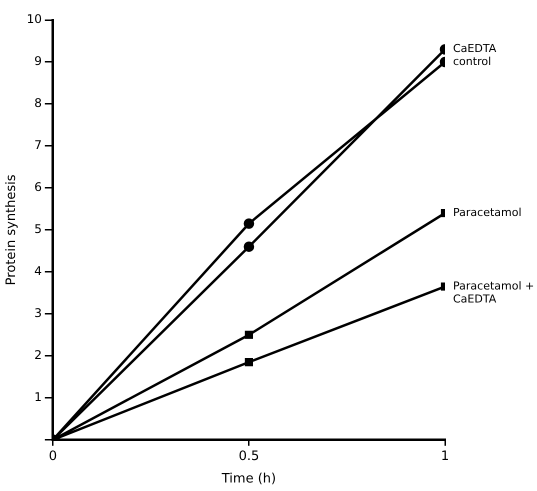 This screenshot has height=491, width=537. I want to click on series-label: CaEDTA, so click(475, 49).